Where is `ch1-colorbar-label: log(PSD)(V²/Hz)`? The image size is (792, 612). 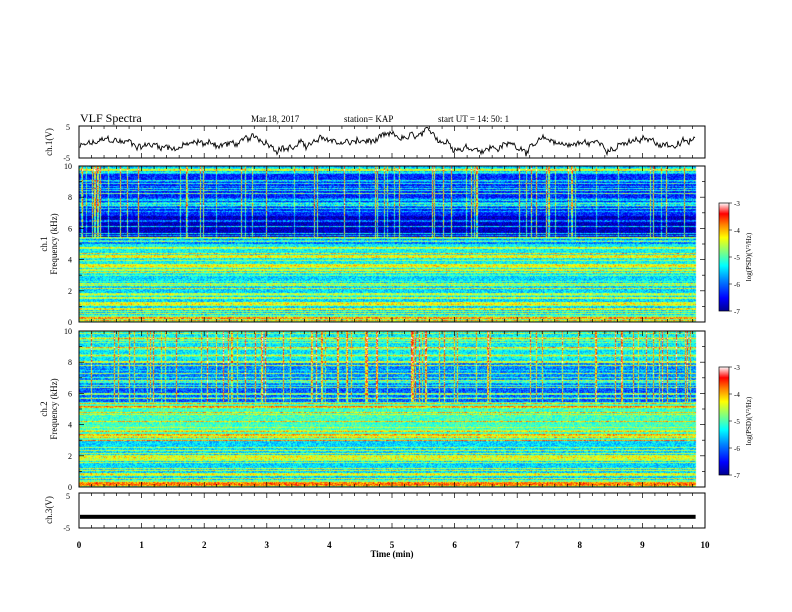
ch1-colorbar-label: log(PSD)(V²/Hz) is located at coordinates (749, 256).